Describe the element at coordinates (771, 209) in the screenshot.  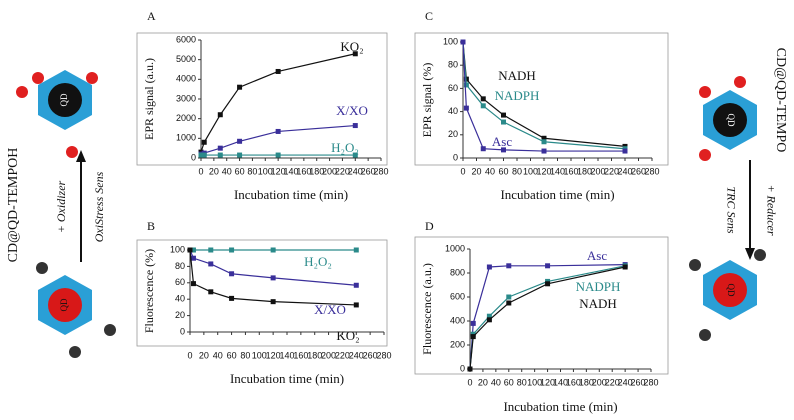
I see `right-reagent: + Reducer` at that location.